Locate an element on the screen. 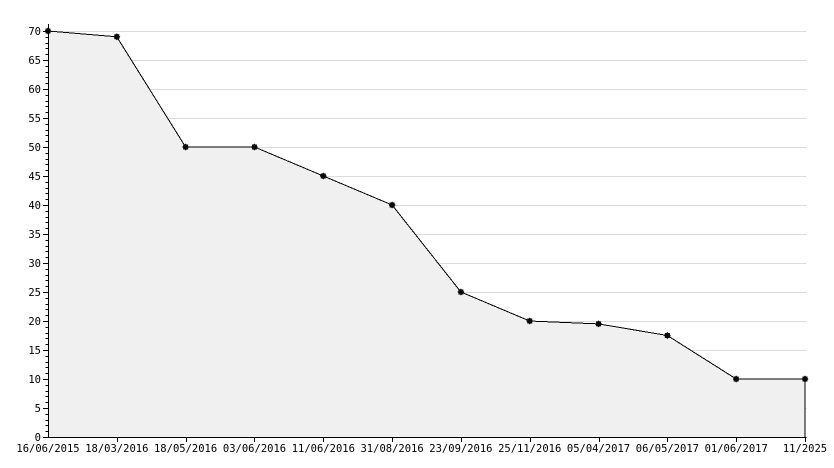 The image size is (834, 468). x-tick-label: 06/05/2017 is located at coordinates (667, 449).